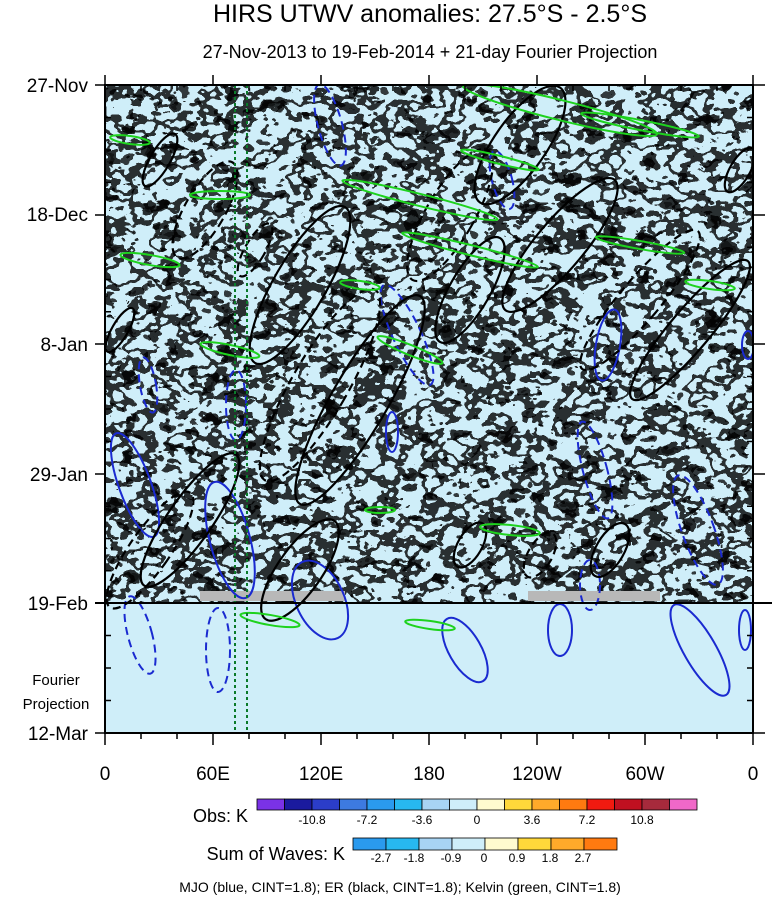 This screenshot has height=899, width=772. Describe the element at coordinates (587, 820) in the screenshot. I see `obs-colorbar-tick: 7.2` at that location.